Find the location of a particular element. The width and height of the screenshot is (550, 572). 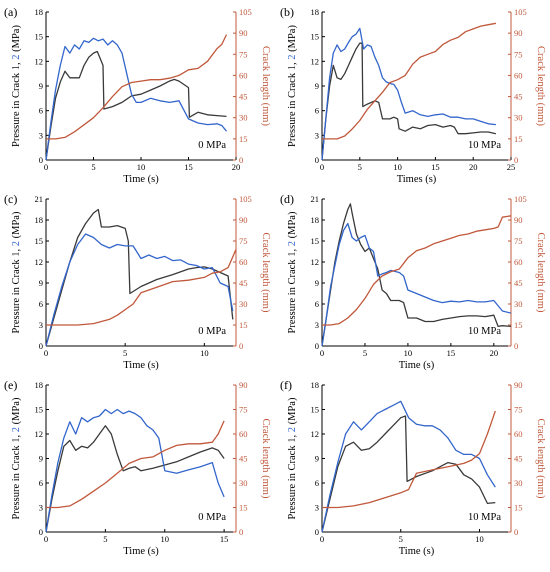

y-tick-label: 21 is located at coordinates (39, 199).